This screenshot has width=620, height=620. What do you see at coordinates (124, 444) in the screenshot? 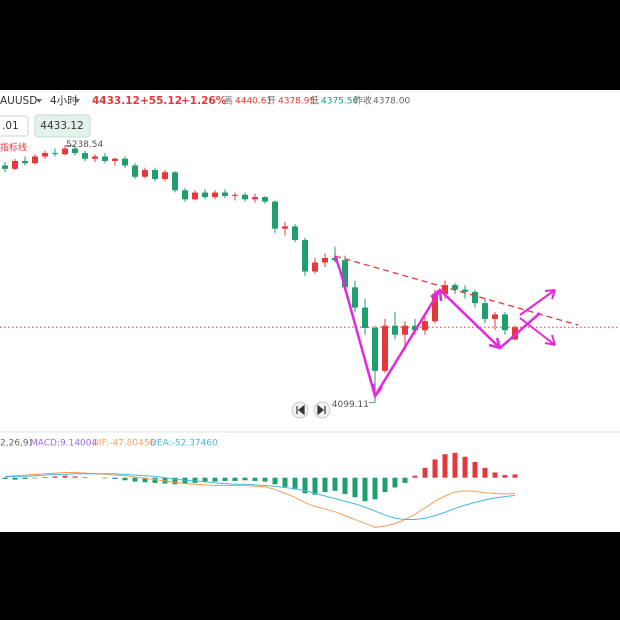
I see `dif-label: DIF:-47.80458` at bounding box center [124, 444].